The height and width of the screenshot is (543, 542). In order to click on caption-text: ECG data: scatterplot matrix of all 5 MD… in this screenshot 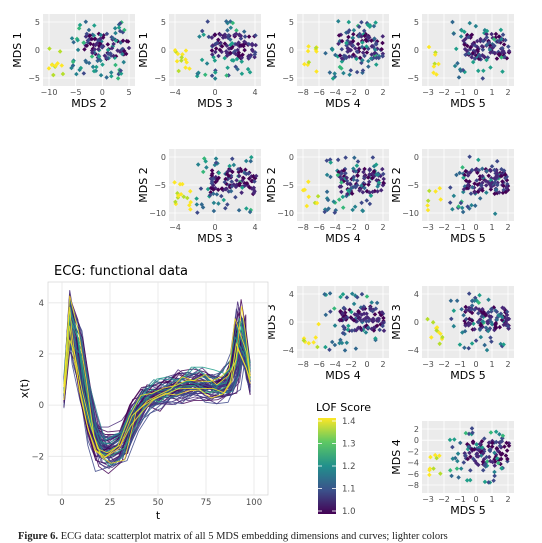, I will do `click(254, 536)`.